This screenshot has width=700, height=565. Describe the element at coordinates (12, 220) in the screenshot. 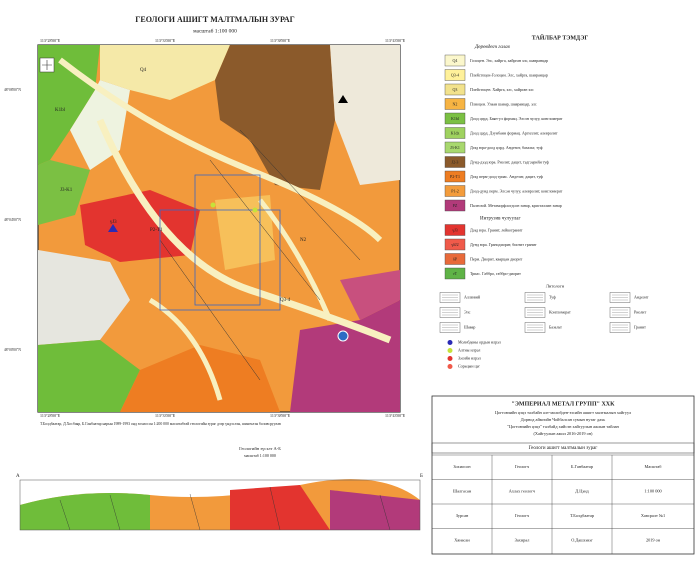

I see `coordinate: 48°04'00"N` at that location.